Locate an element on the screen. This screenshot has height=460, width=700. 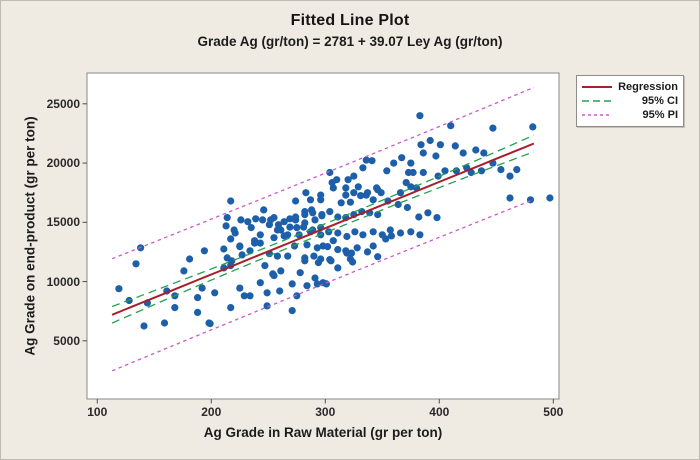
x-tick-label: 400 is located at coordinates (439, 412).